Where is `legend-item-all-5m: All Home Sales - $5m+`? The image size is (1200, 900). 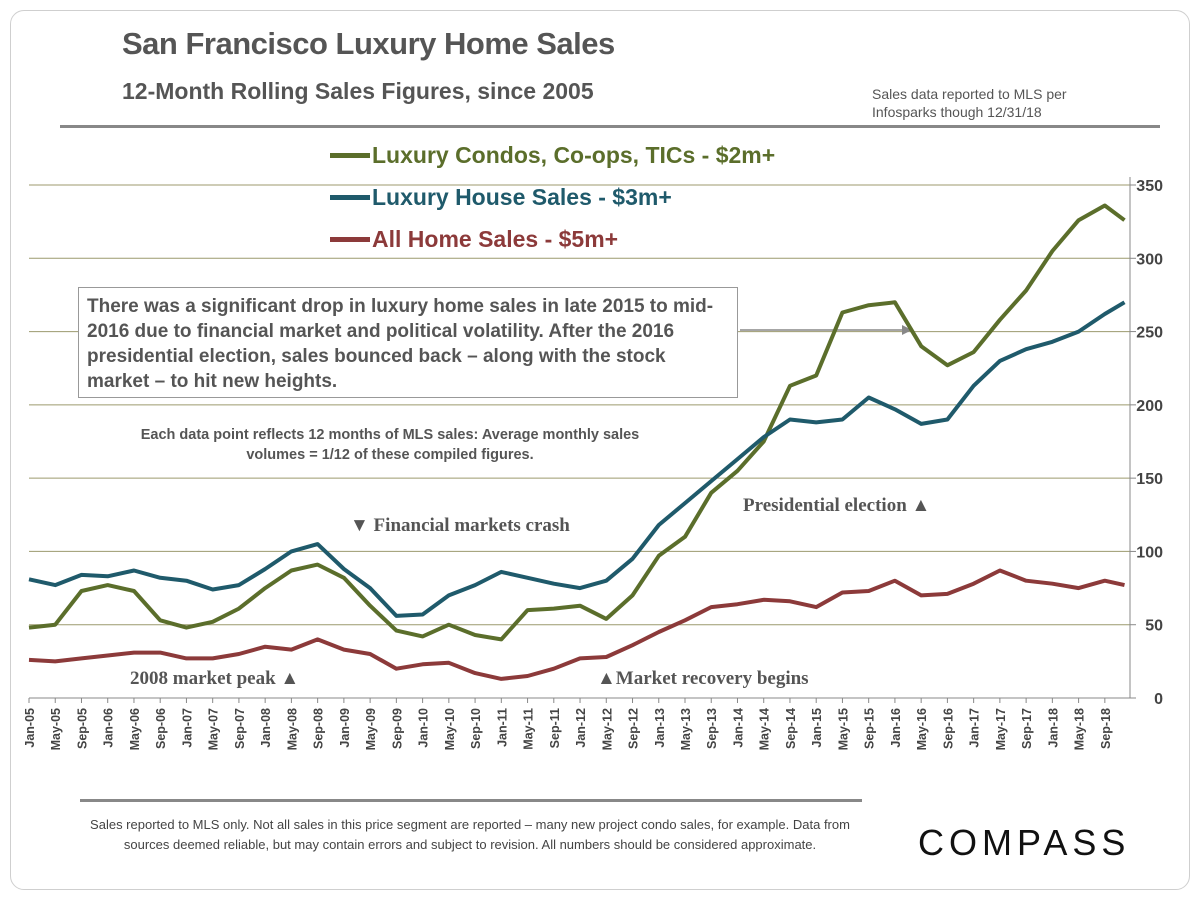
legend-item-all-5m: All Home Sales - $5m+ is located at coordinates (474, 239).